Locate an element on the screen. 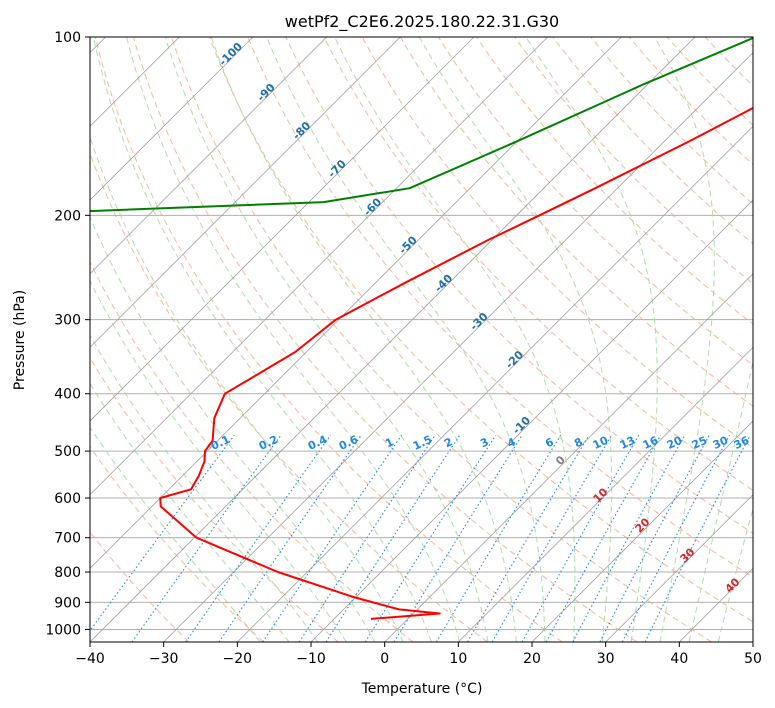 The image size is (775, 708). x-tick-label: 10 is located at coordinates (458, 659).